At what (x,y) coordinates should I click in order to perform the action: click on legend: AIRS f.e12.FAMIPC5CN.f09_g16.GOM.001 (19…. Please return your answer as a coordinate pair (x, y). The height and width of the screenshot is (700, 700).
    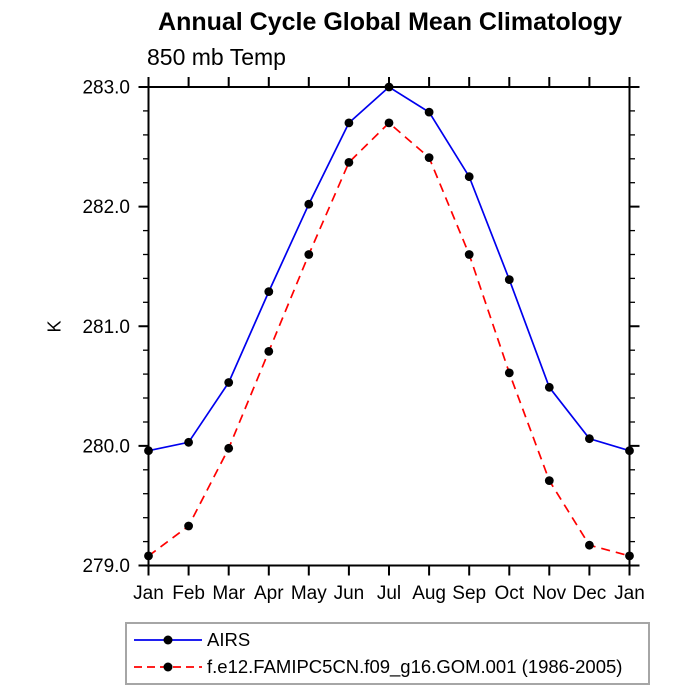
    Looking at the image, I should click on (387, 653).